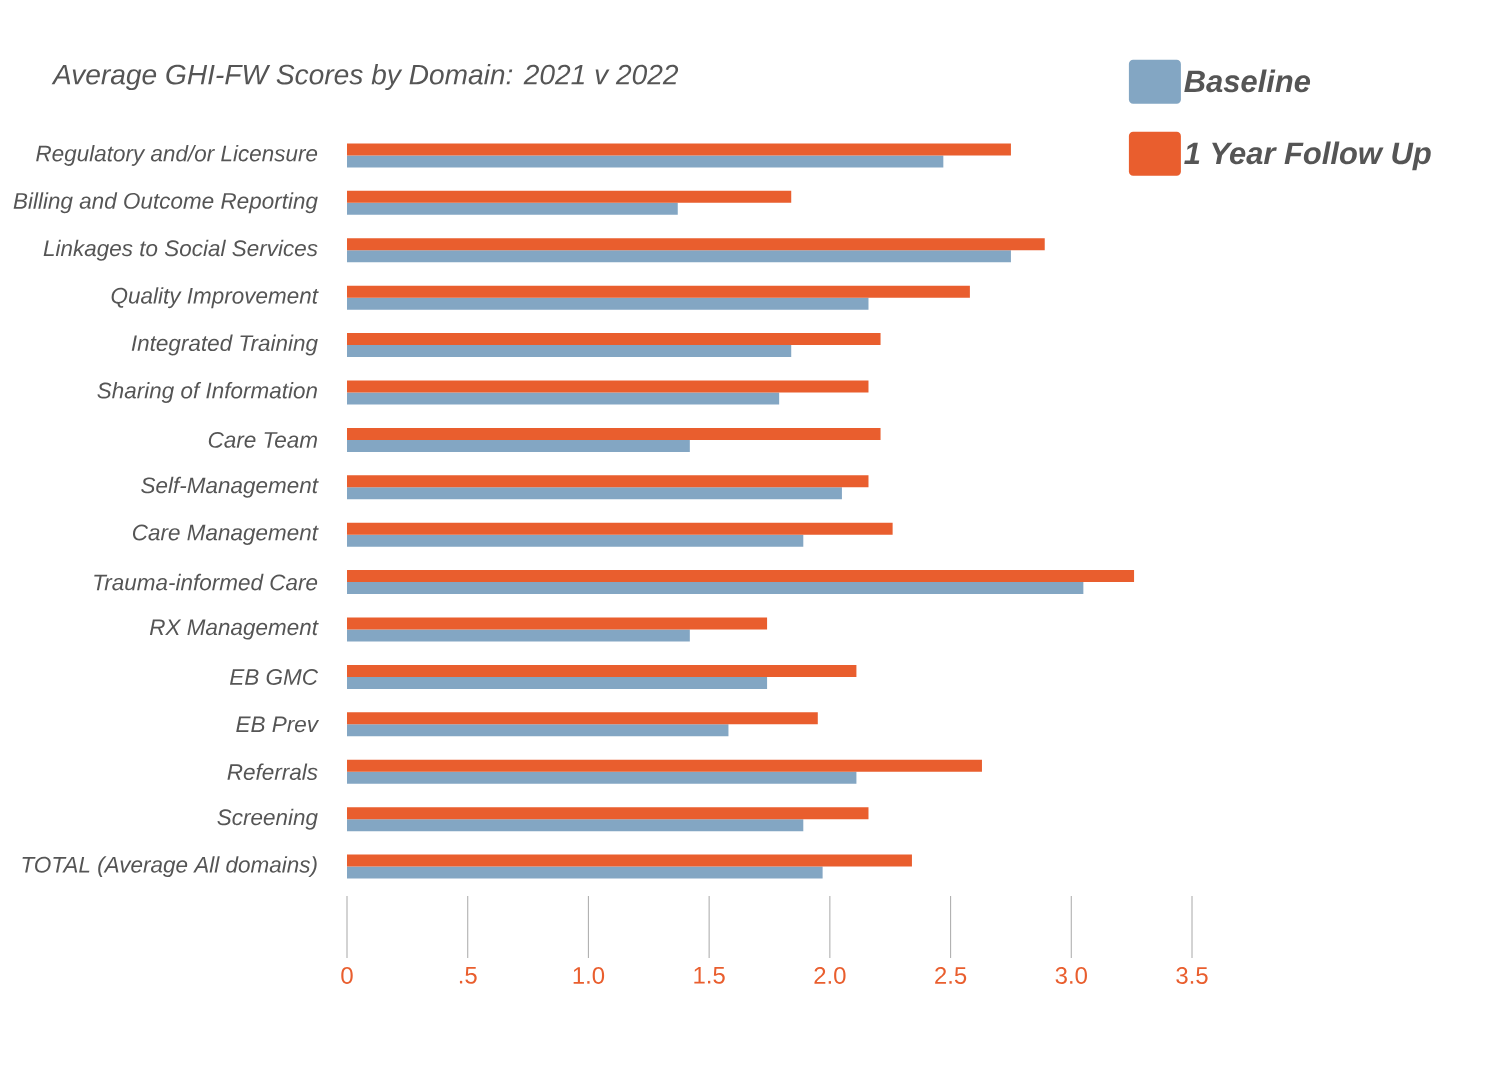 The image size is (1504, 1086). Describe the element at coordinates (180, 250) in the screenshot. I see `y-tick-label: Linkages to Social Services` at that location.